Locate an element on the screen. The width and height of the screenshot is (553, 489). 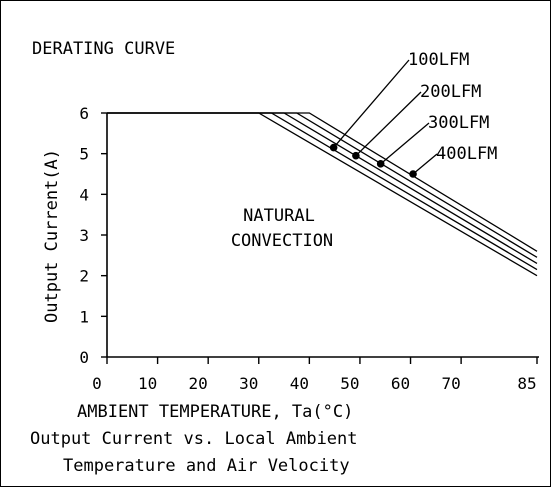
annotation-label-3: 300LFM is located at coordinates (458, 123).